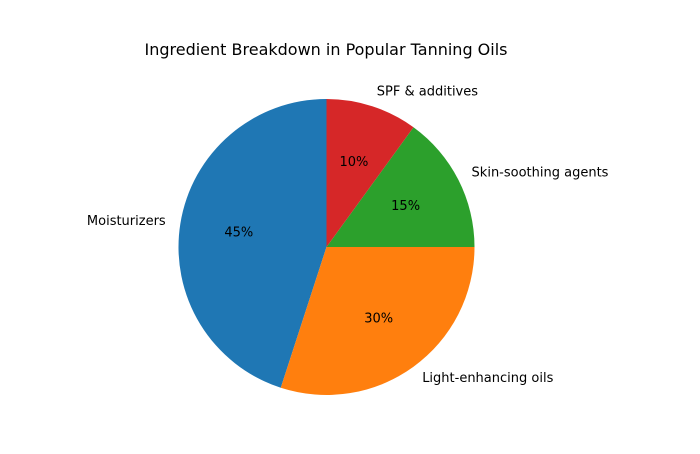 This screenshot has height=454, width=700. Describe the element at coordinates (238, 233) in the screenshot. I see `pct-label-moisturizers: 45%` at that location.